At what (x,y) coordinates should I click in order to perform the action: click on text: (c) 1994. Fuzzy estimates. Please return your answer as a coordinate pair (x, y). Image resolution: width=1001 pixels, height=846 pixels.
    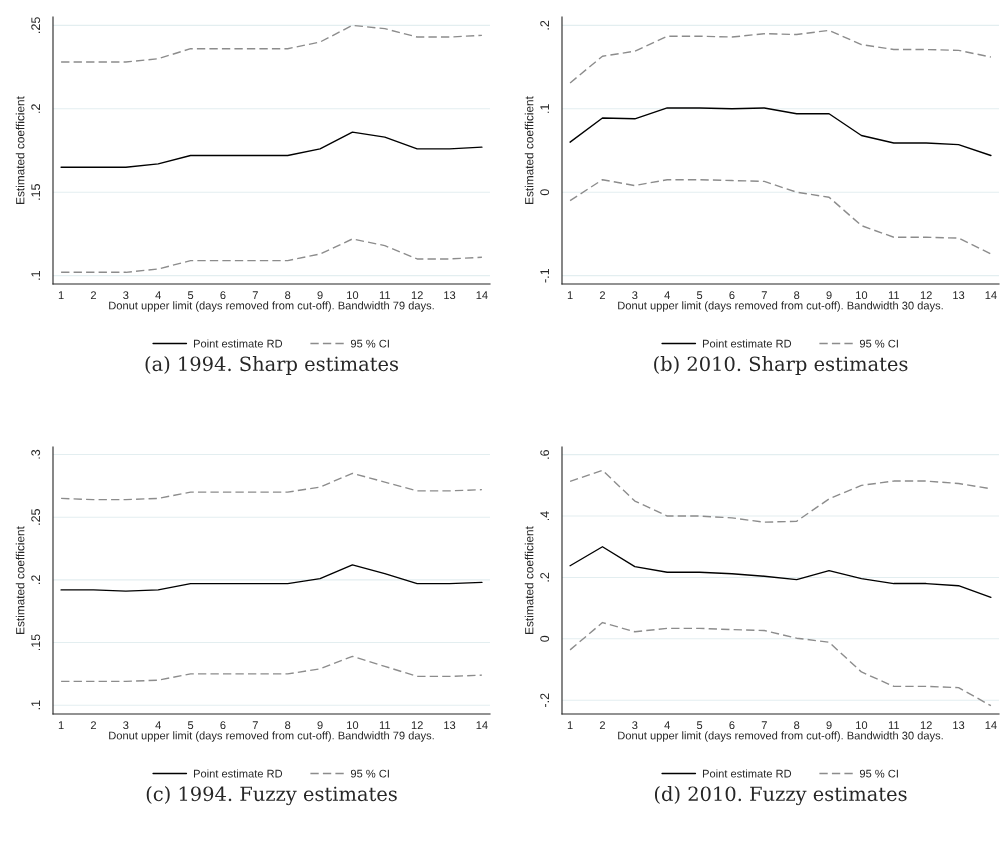
    Looking at the image, I should click on (271, 796).